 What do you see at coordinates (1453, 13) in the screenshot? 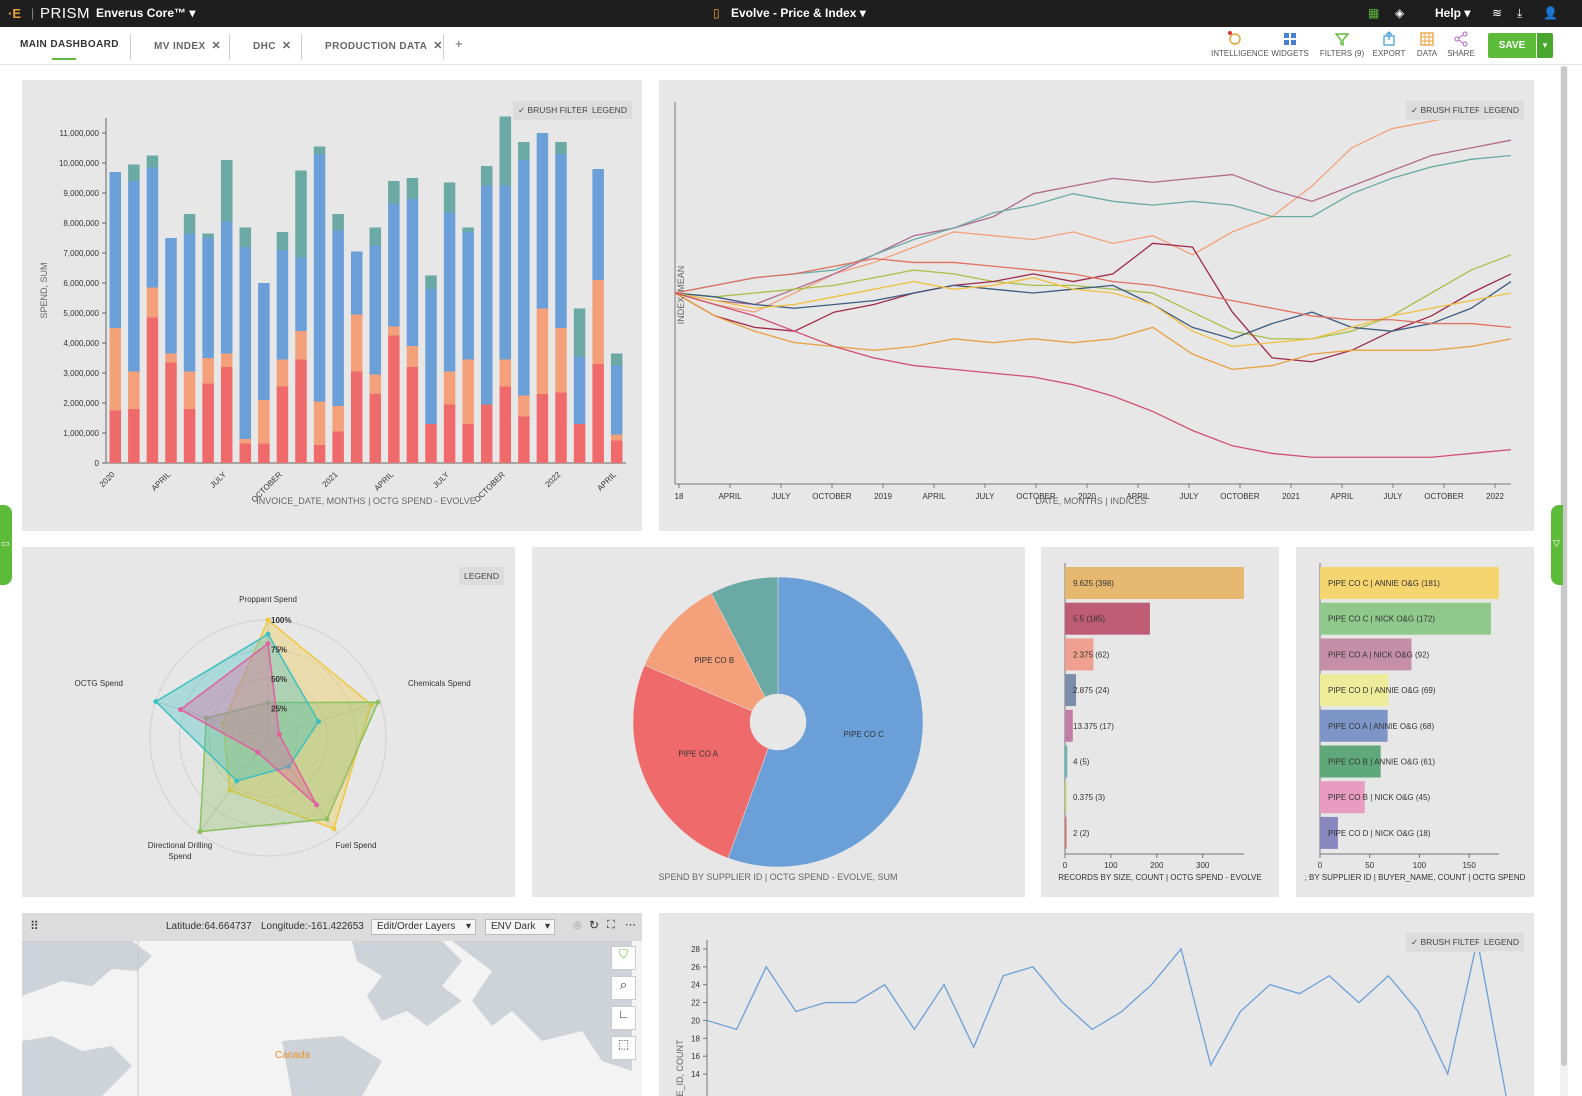
I see `help-menu: Help ▾` at bounding box center [1453, 13].